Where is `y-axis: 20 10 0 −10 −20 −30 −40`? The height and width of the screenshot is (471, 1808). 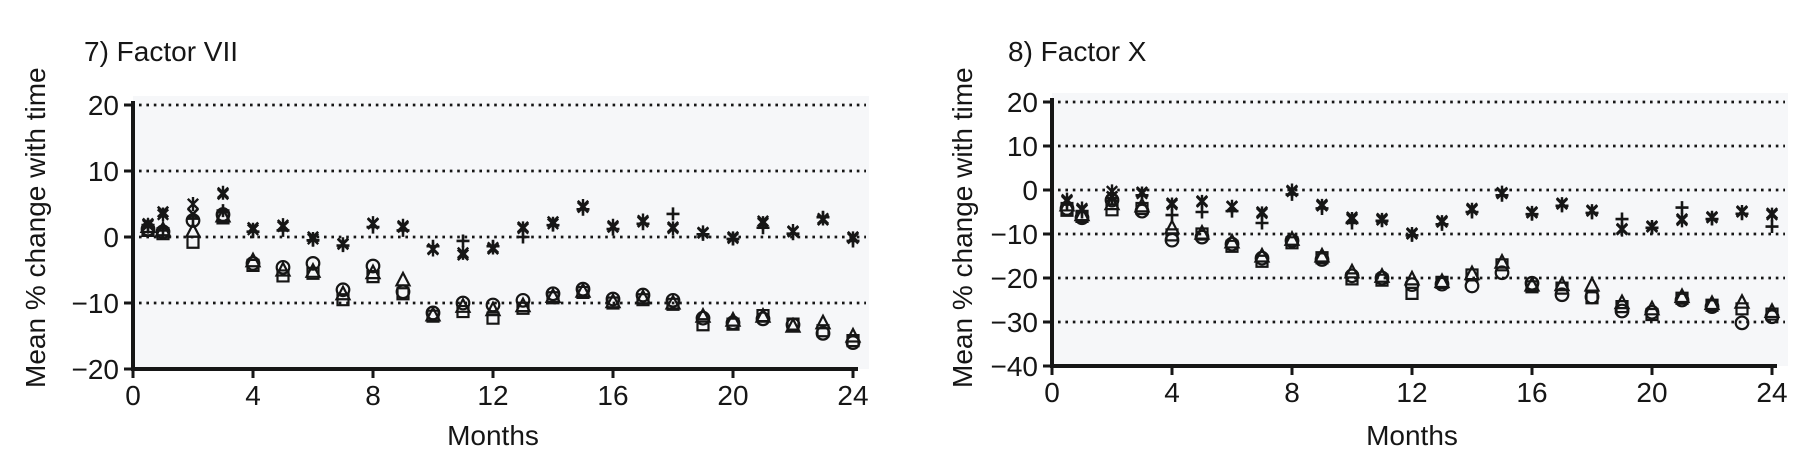 y-axis: 20 10 0 −10 −20 −30 −40 is located at coordinates (1022, 234).